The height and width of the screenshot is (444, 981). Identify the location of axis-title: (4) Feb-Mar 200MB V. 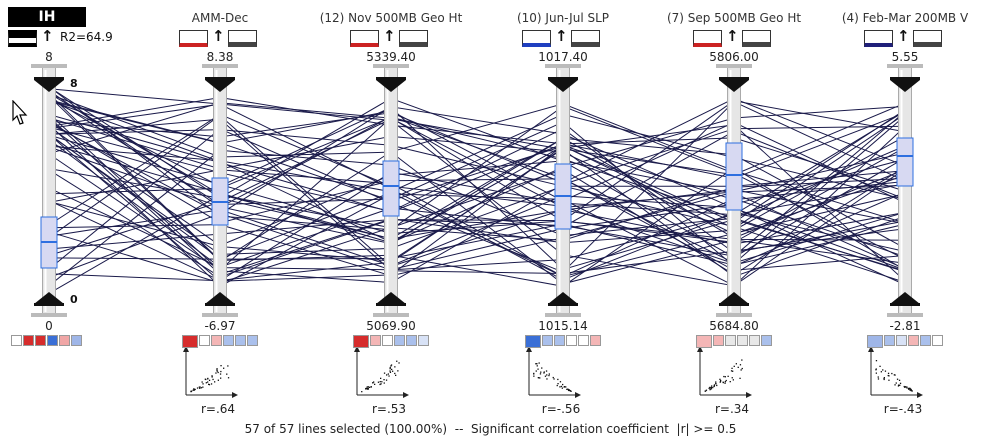
(905, 18).